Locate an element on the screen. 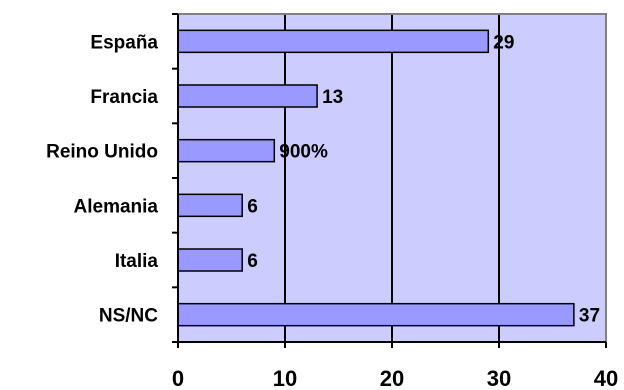 The width and height of the screenshot is (624, 390). category-label: NS/NC is located at coordinates (128, 316).